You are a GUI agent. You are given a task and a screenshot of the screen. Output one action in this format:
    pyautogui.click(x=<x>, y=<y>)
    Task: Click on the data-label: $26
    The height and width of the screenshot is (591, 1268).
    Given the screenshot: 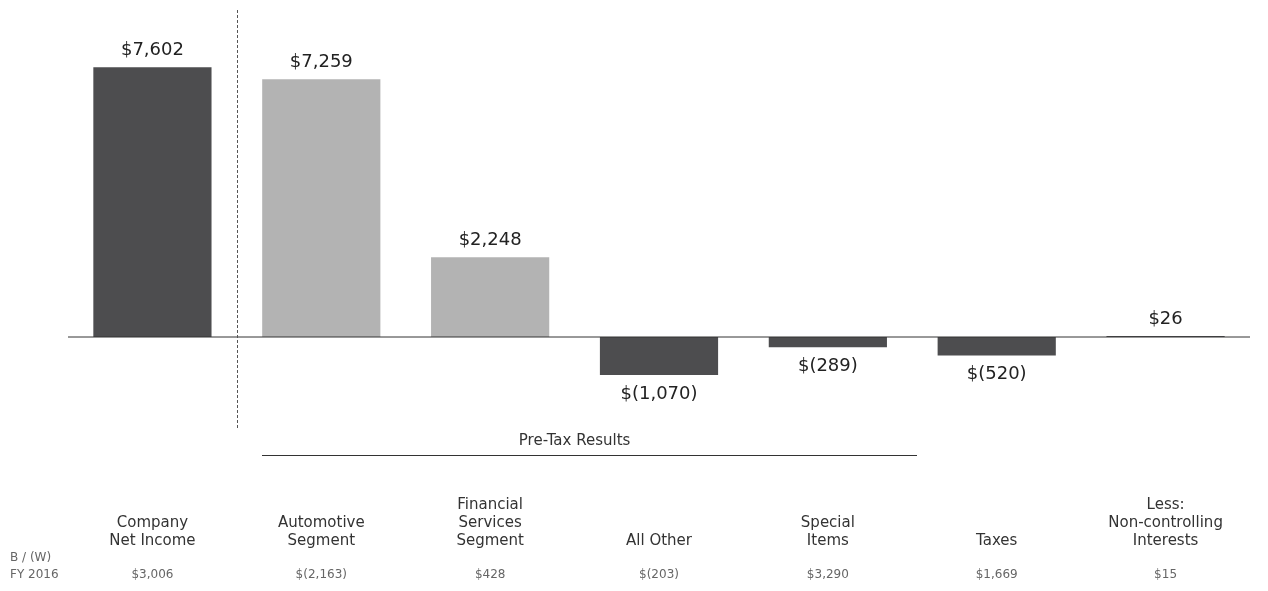 What is the action you would take?
    pyautogui.click(x=1165, y=317)
    